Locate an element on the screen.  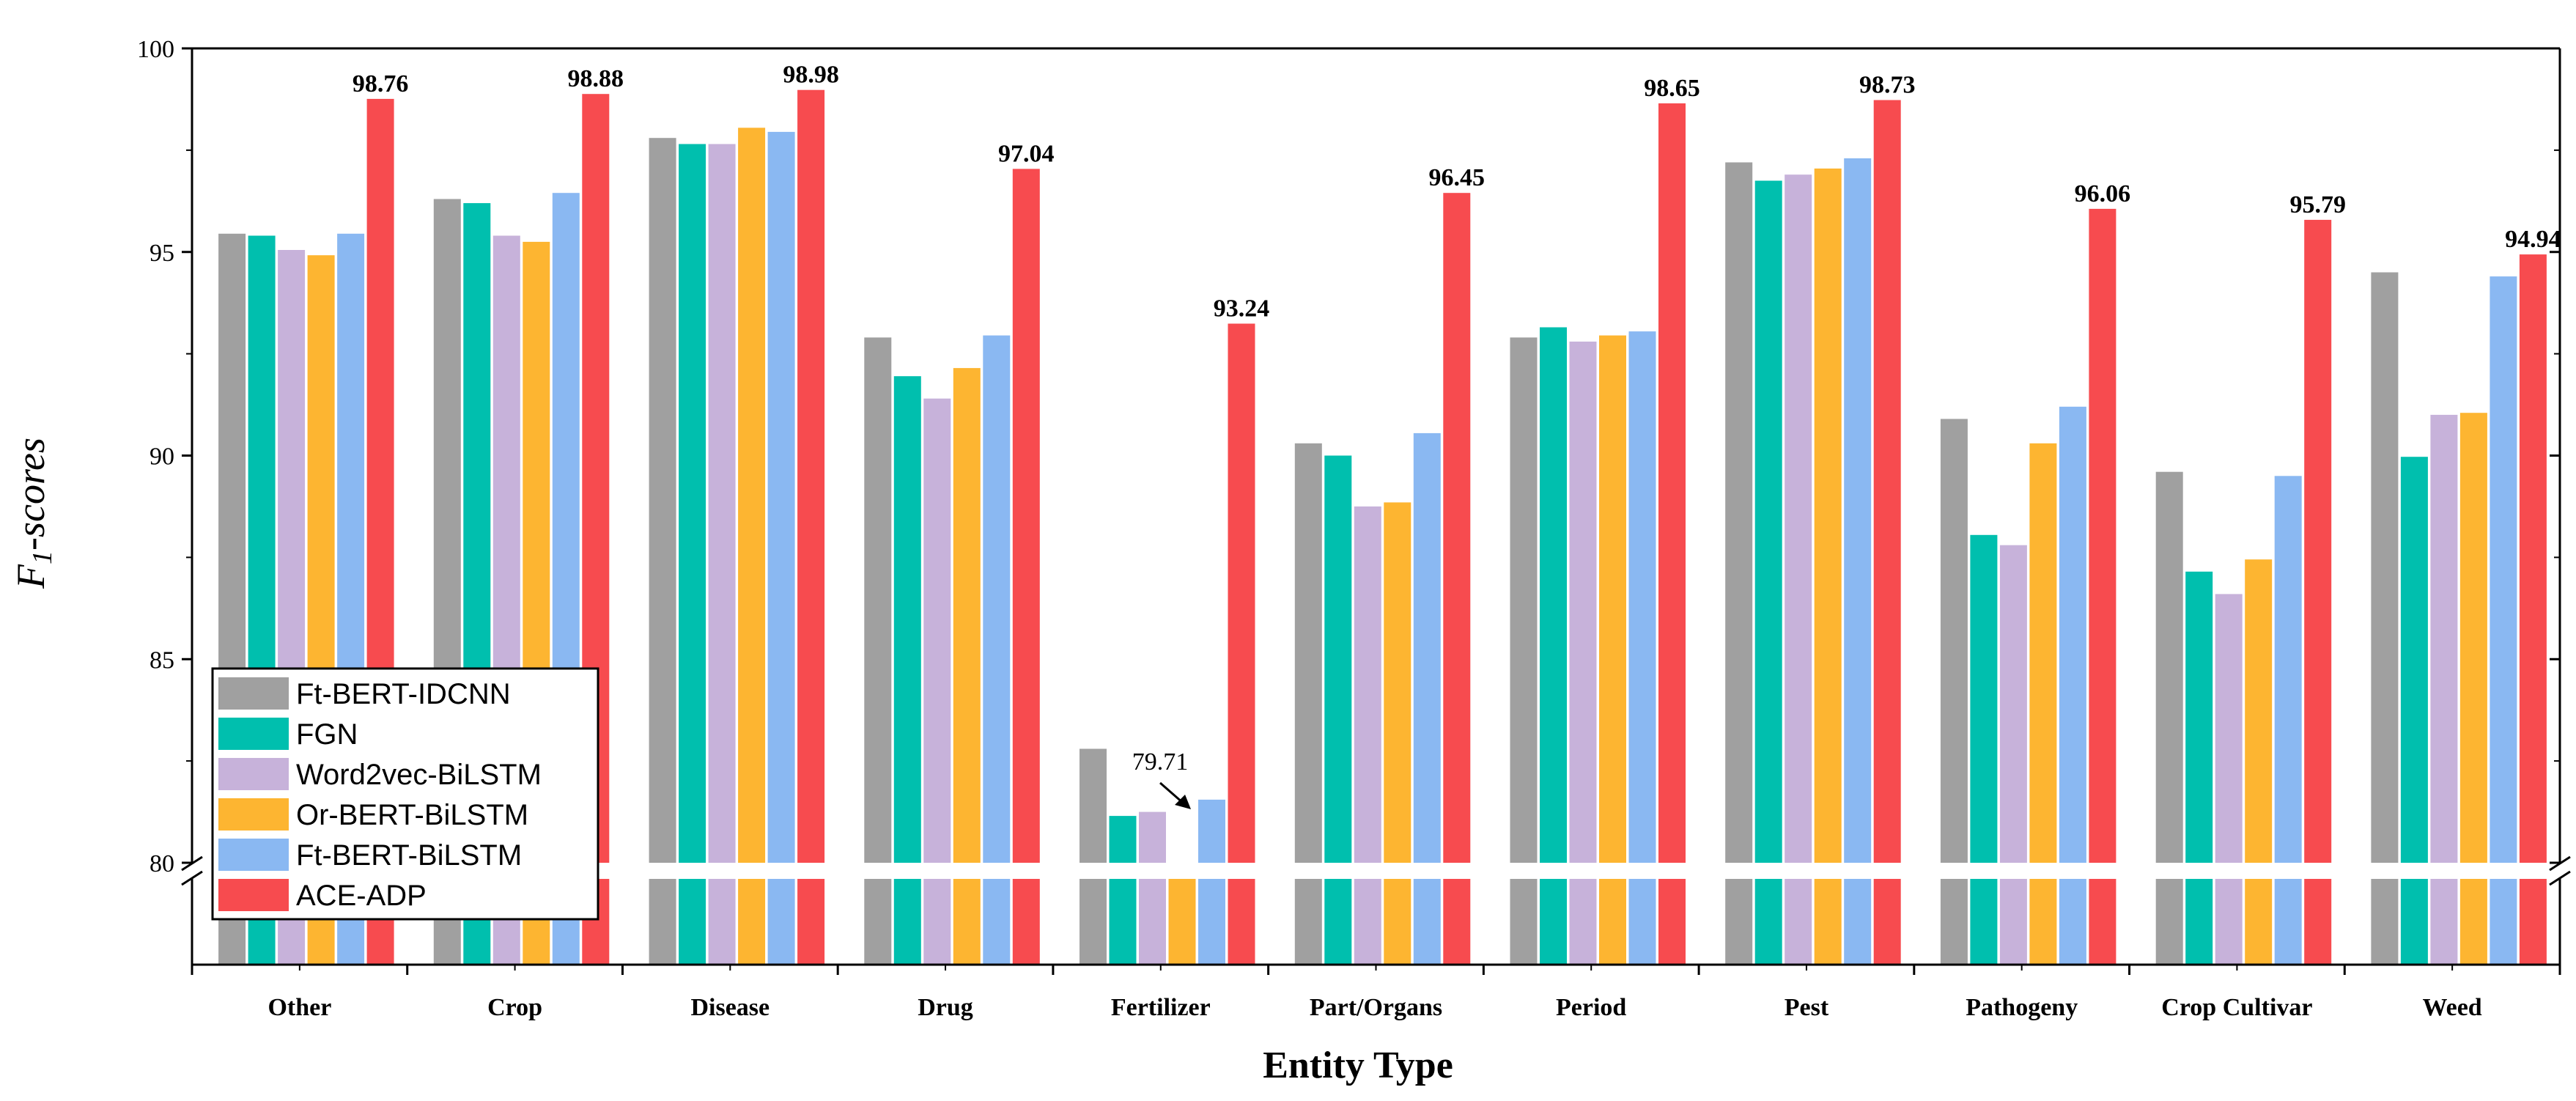
data-label: 98.98 is located at coordinates (811, 75).